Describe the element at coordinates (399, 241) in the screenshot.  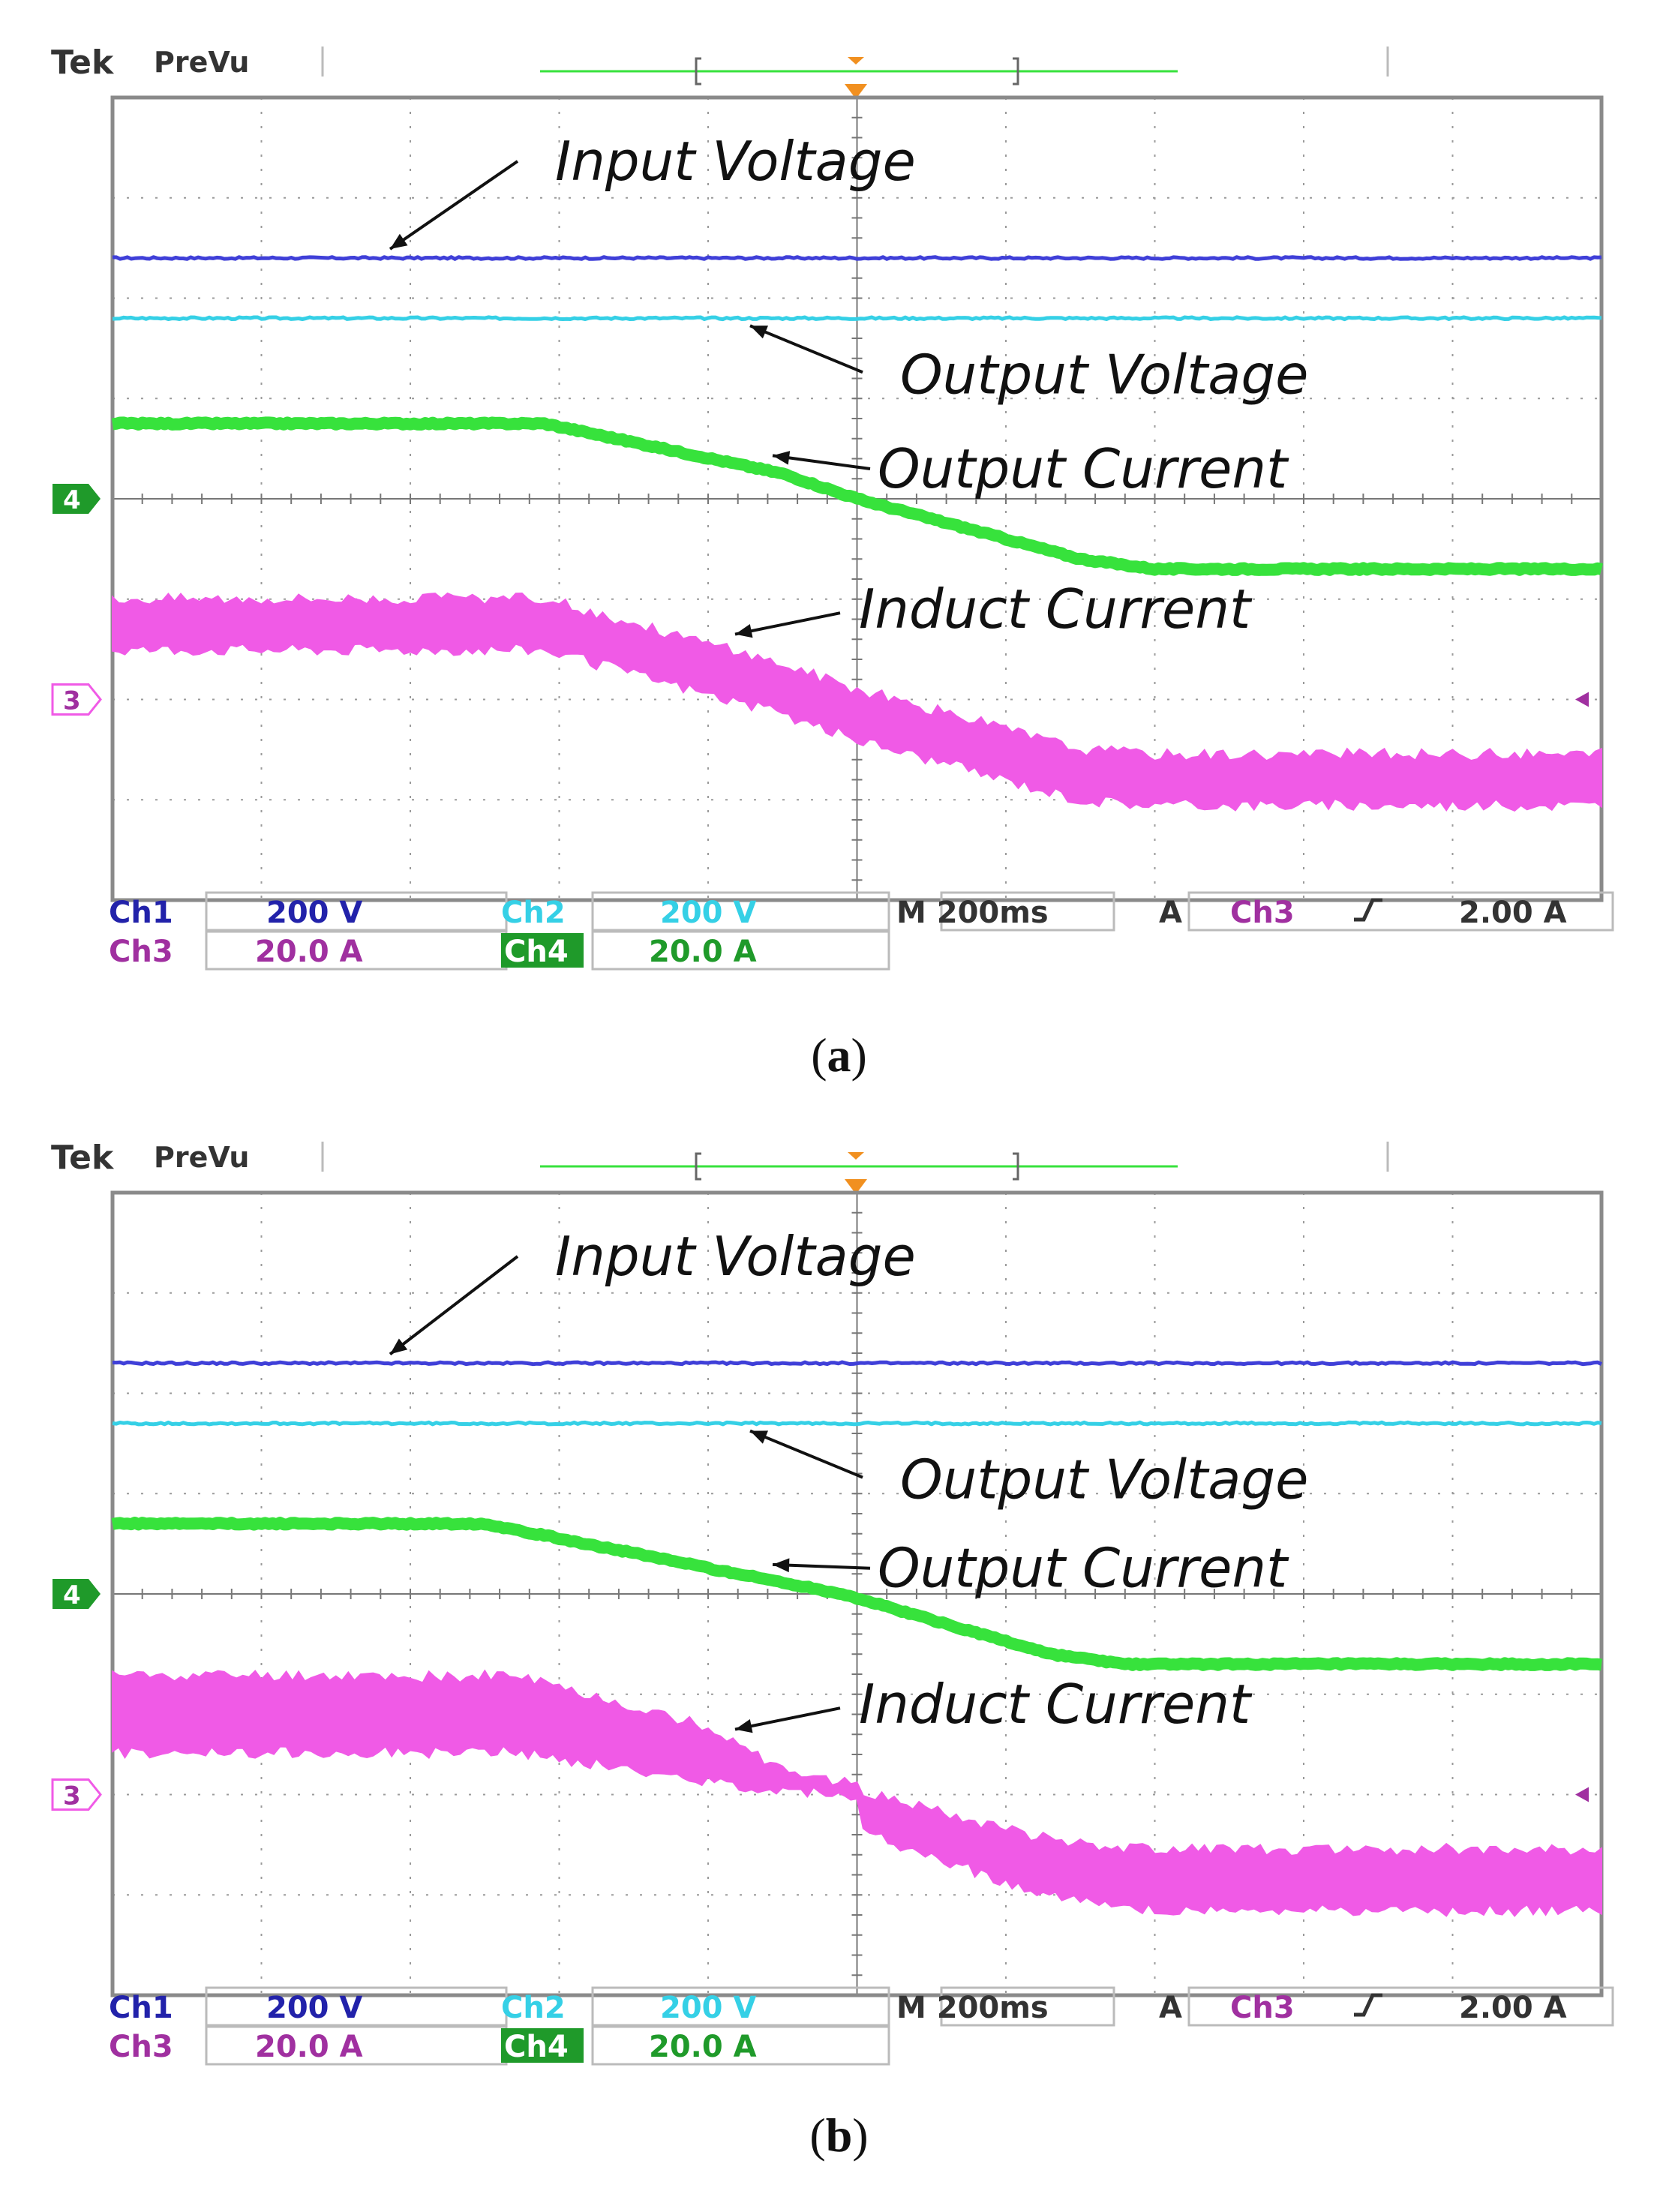
I see `panel-a-label-input-voltage-arrowhead` at that location.